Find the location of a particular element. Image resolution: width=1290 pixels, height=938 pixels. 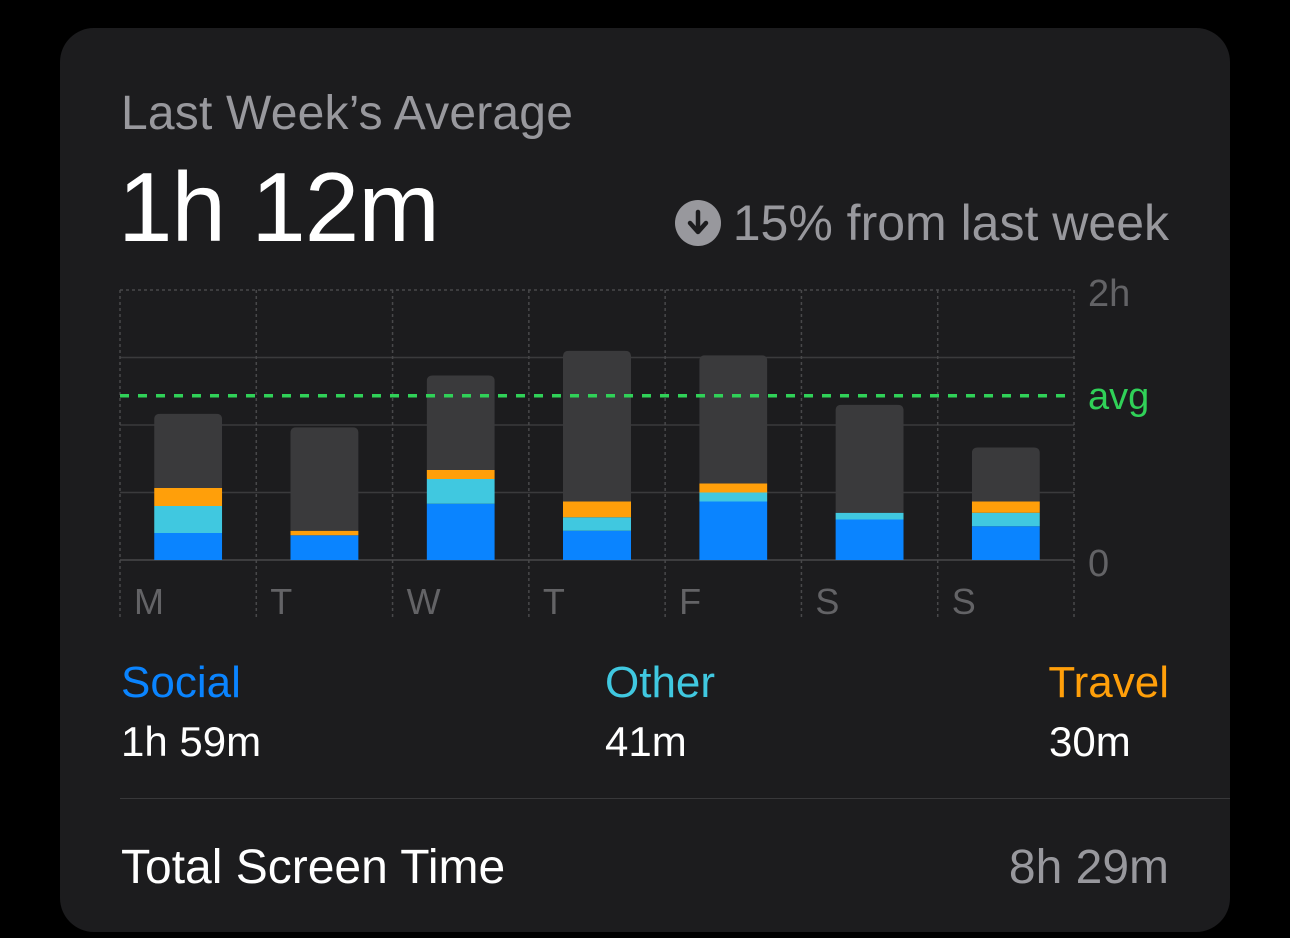

day-tick-label: W is located at coordinates (424, 601).